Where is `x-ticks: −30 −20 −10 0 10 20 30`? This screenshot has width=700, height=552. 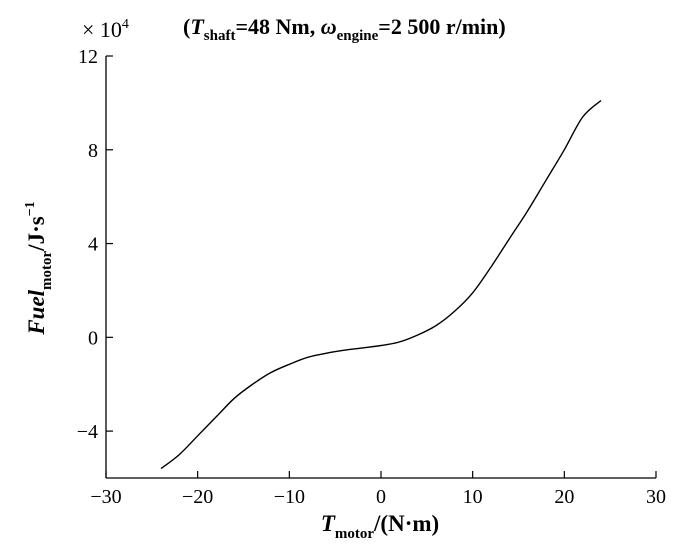 x-ticks: −30 −20 −10 0 10 20 30 is located at coordinates (378, 489).